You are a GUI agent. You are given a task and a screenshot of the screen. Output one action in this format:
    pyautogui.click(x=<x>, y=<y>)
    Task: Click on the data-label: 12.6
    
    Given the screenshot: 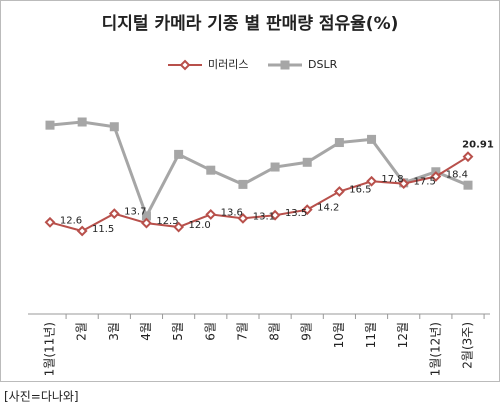 What is the action you would take?
    pyautogui.click(x=71, y=220)
    